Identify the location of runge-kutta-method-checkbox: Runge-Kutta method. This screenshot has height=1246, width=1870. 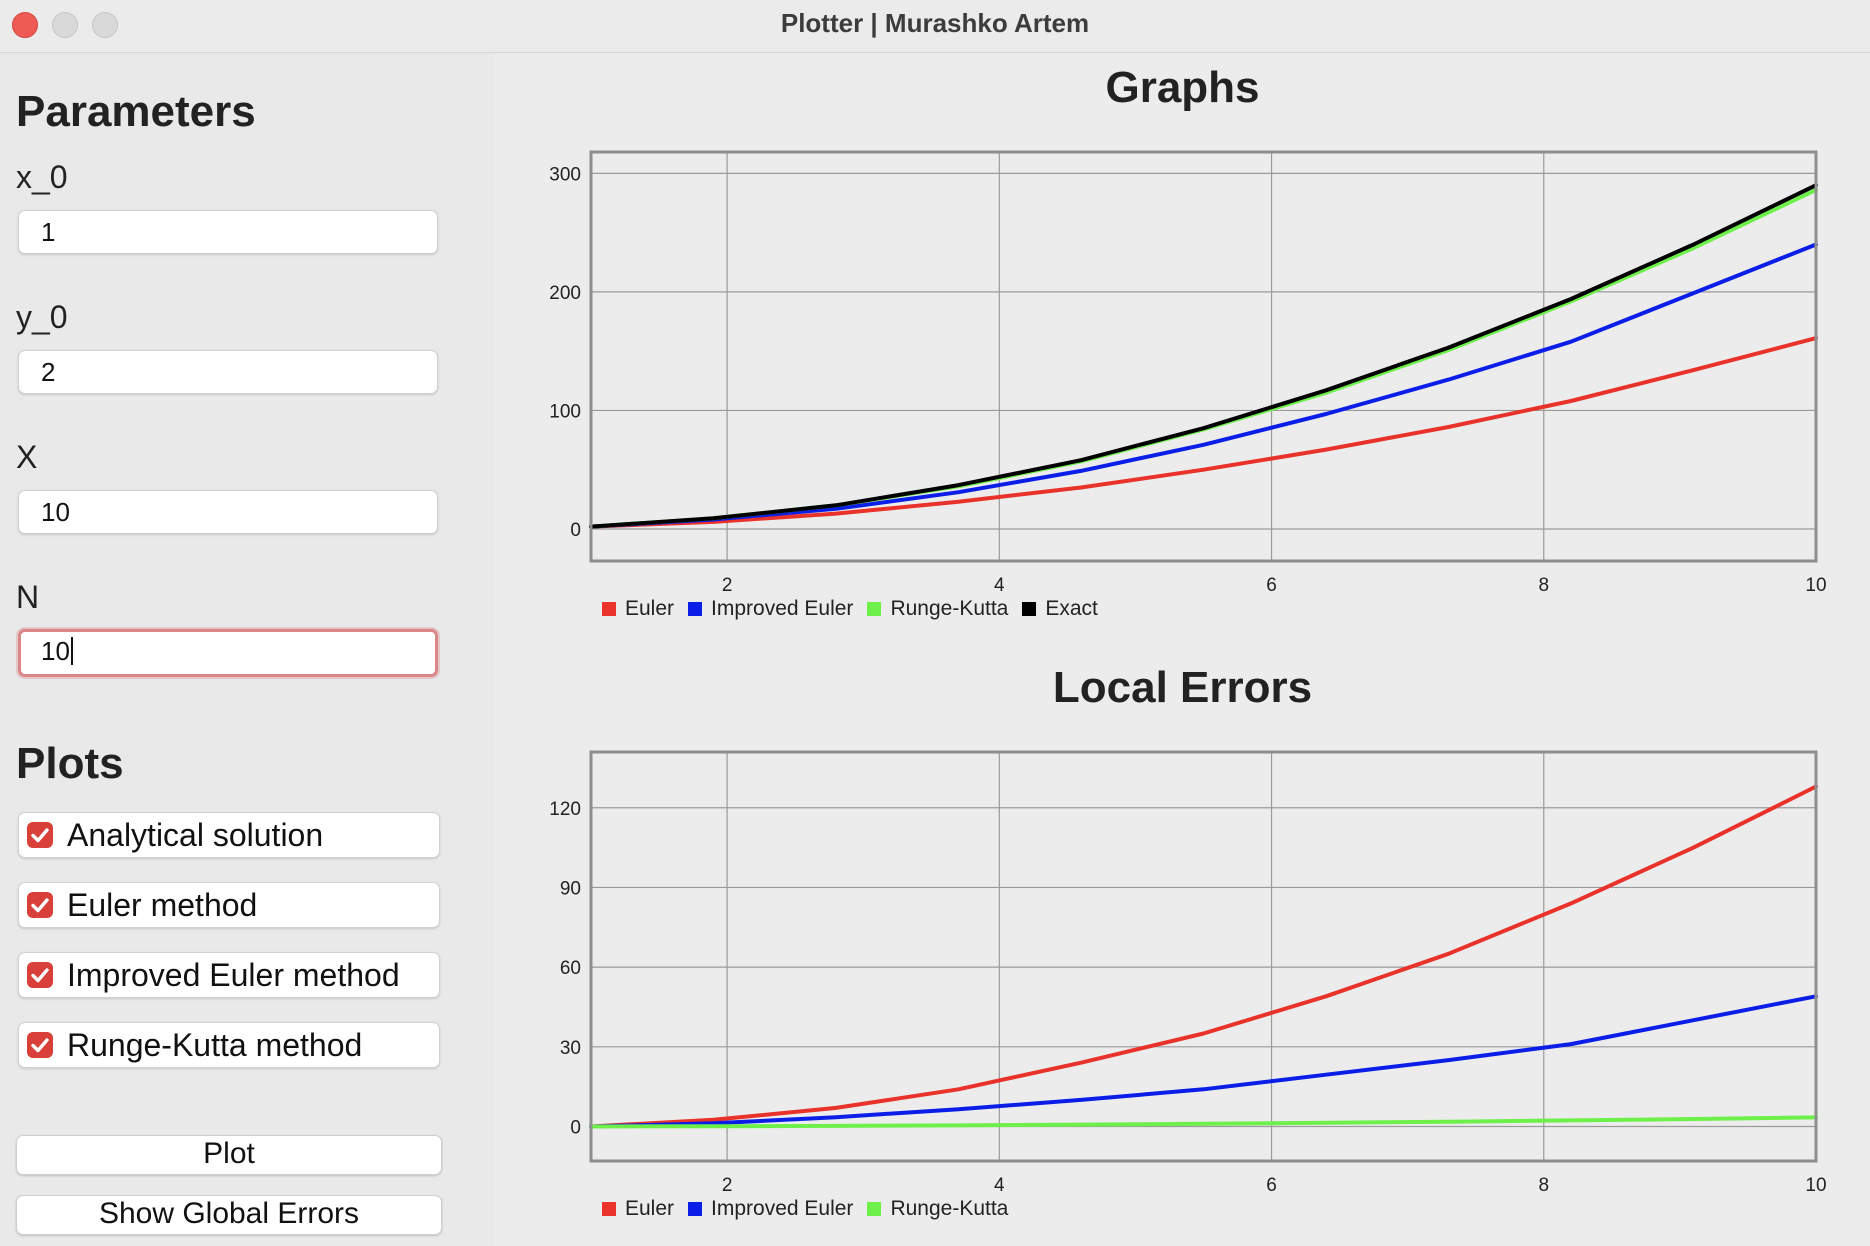
(229, 1045).